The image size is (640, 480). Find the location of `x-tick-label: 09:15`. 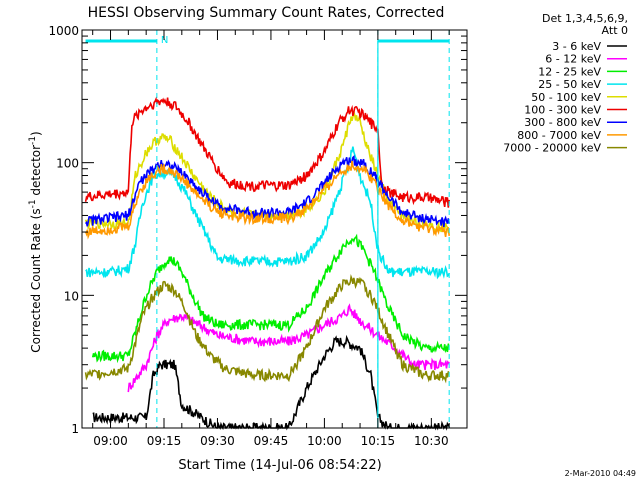

x-tick-label: 09:15 is located at coordinates (164, 441).